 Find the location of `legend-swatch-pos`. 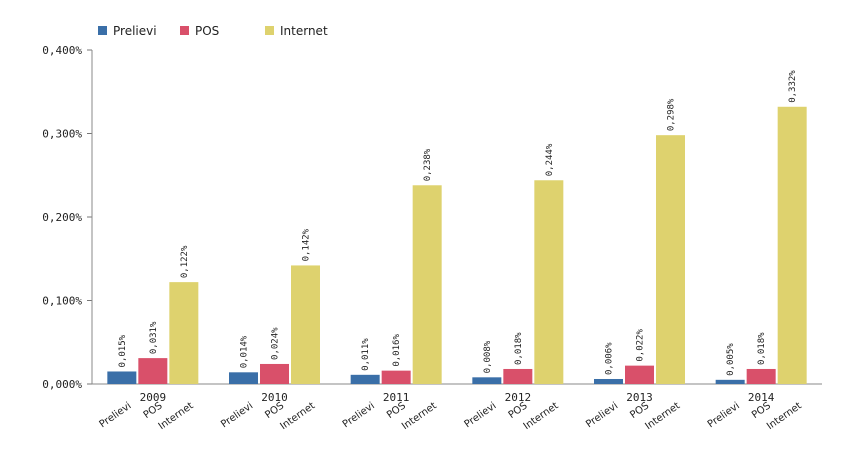

legend-swatch-pos is located at coordinates (184, 30).